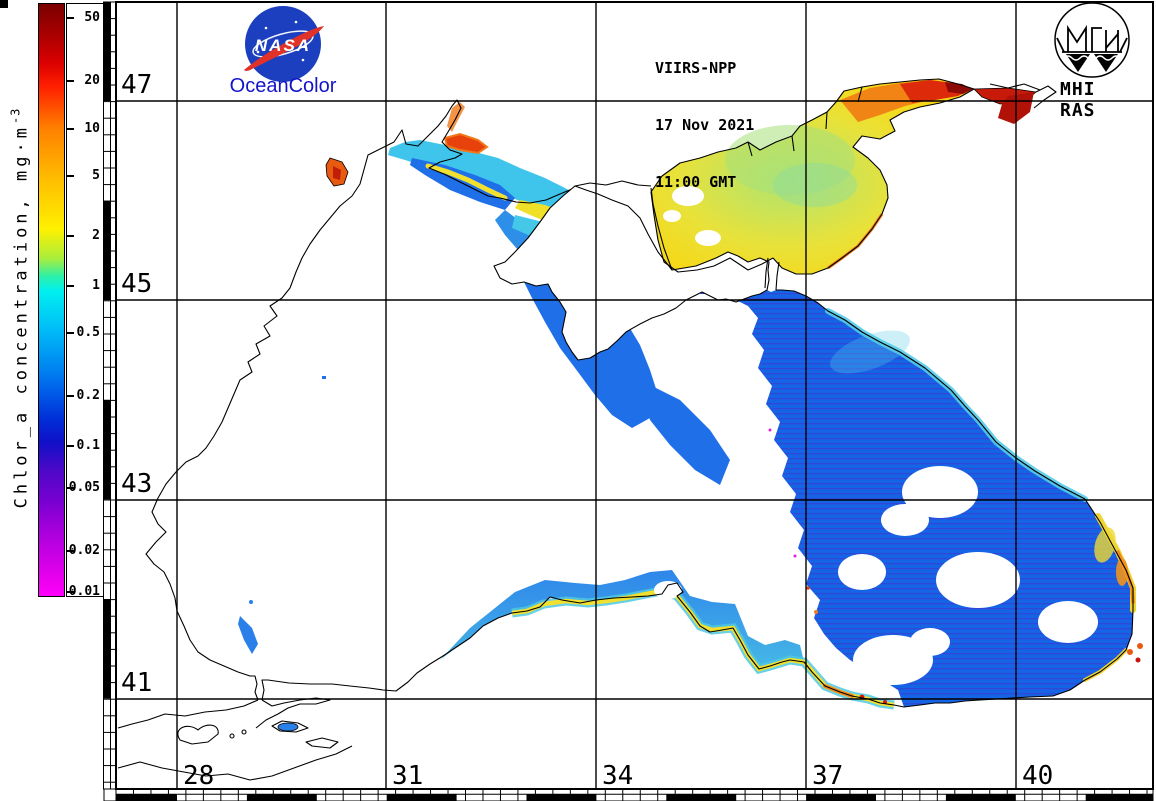  What do you see at coordinates (137, 284) in the screenshot?
I see `lat-label-45: 45` at bounding box center [137, 284].